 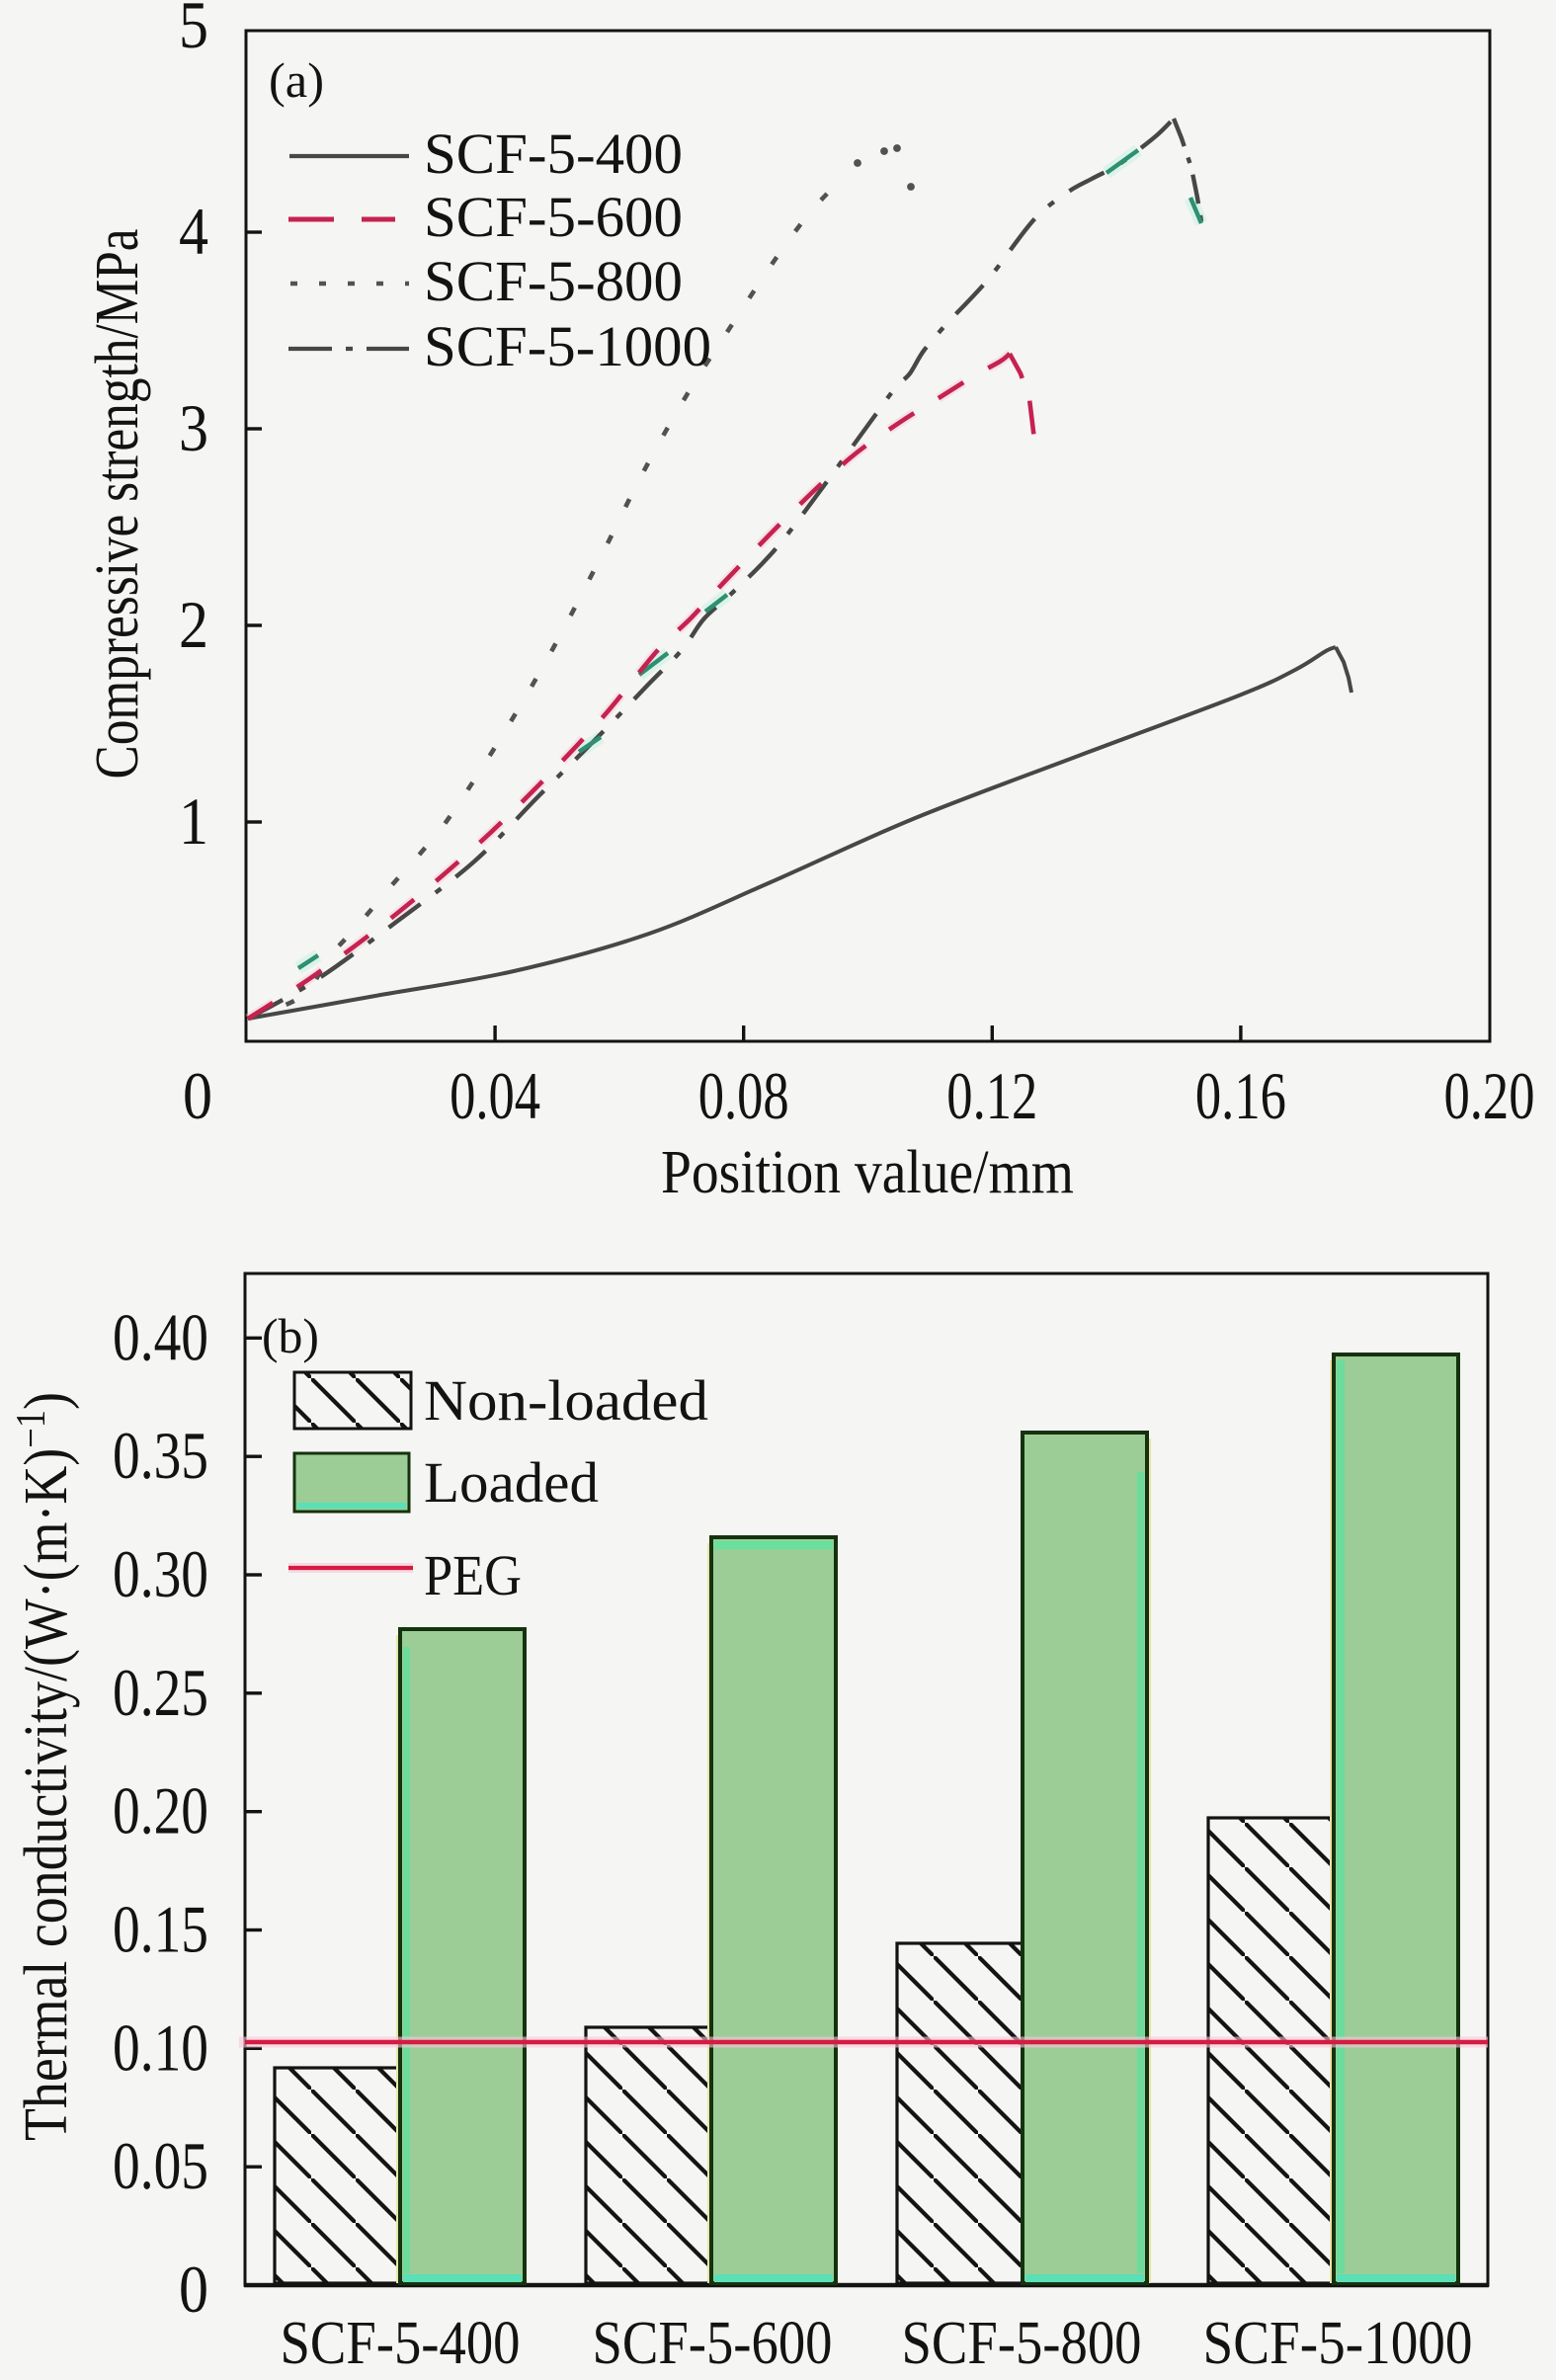 What do you see at coordinates (473, 1575) in the screenshot?
I see `svg-text: PEG` at bounding box center [473, 1575].